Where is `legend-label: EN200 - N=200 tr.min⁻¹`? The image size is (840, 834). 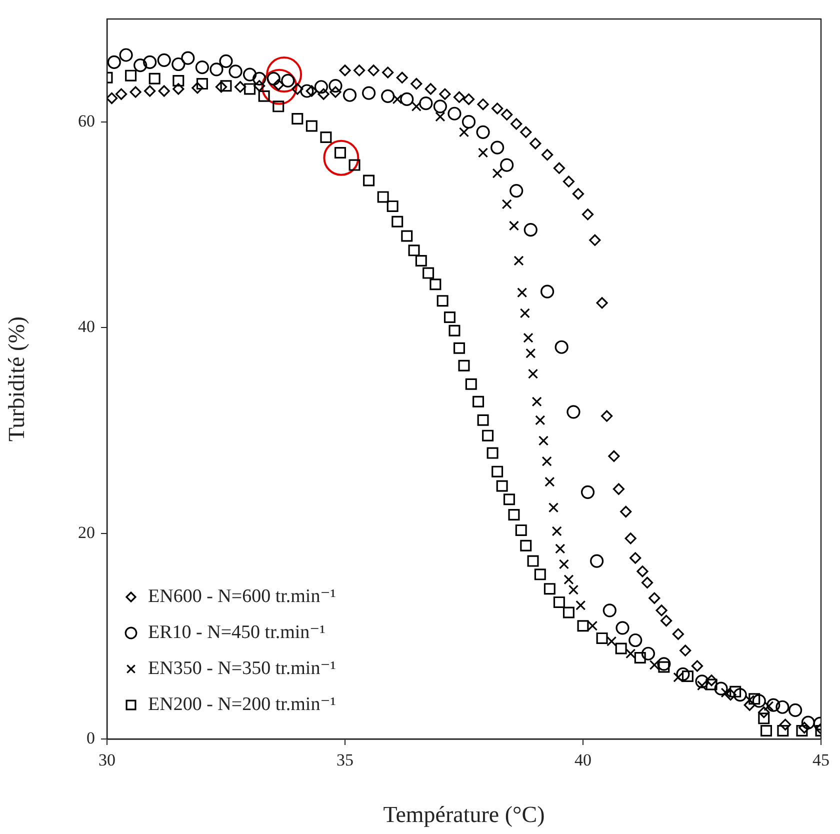
legend-label: EN200 - N=200 tr.min⁻¹ is located at coordinates (242, 704).